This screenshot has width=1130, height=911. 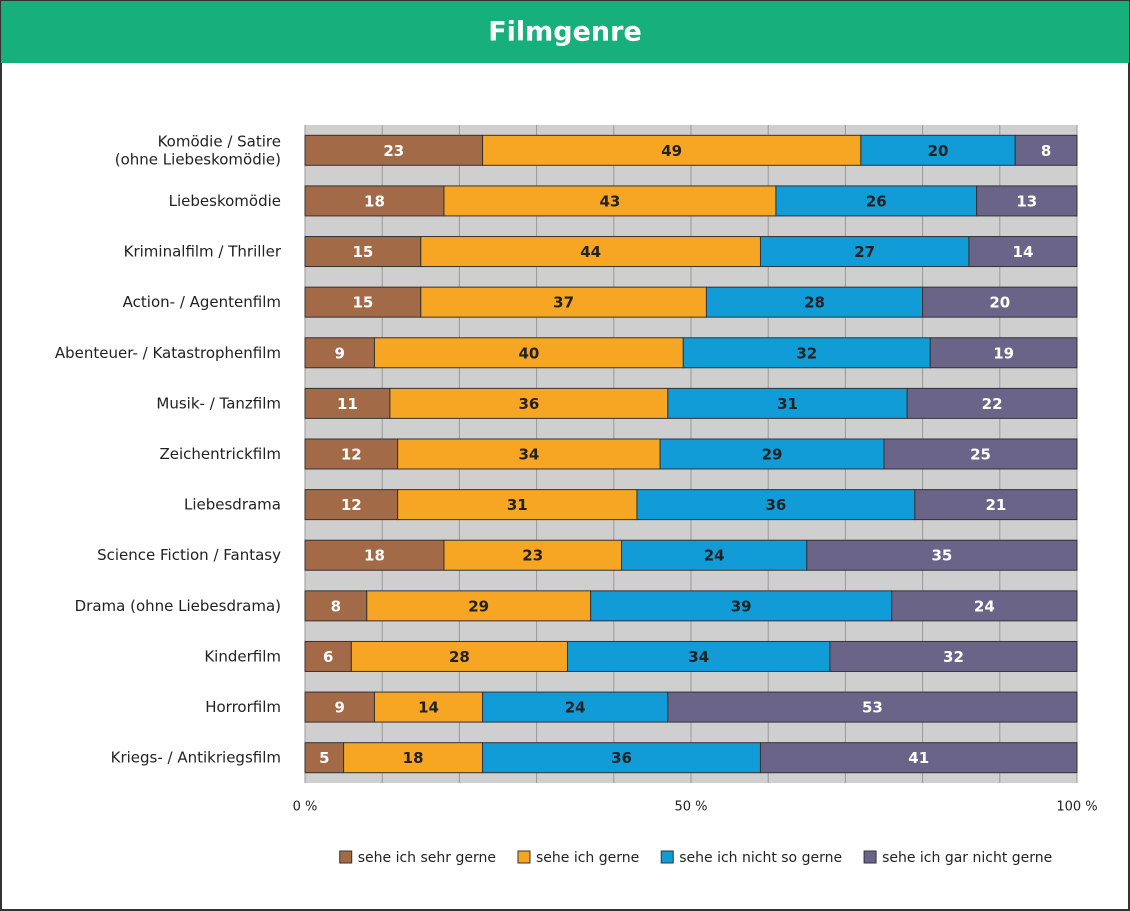 I want to click on data-label: 31, so click(x=517, y=505).